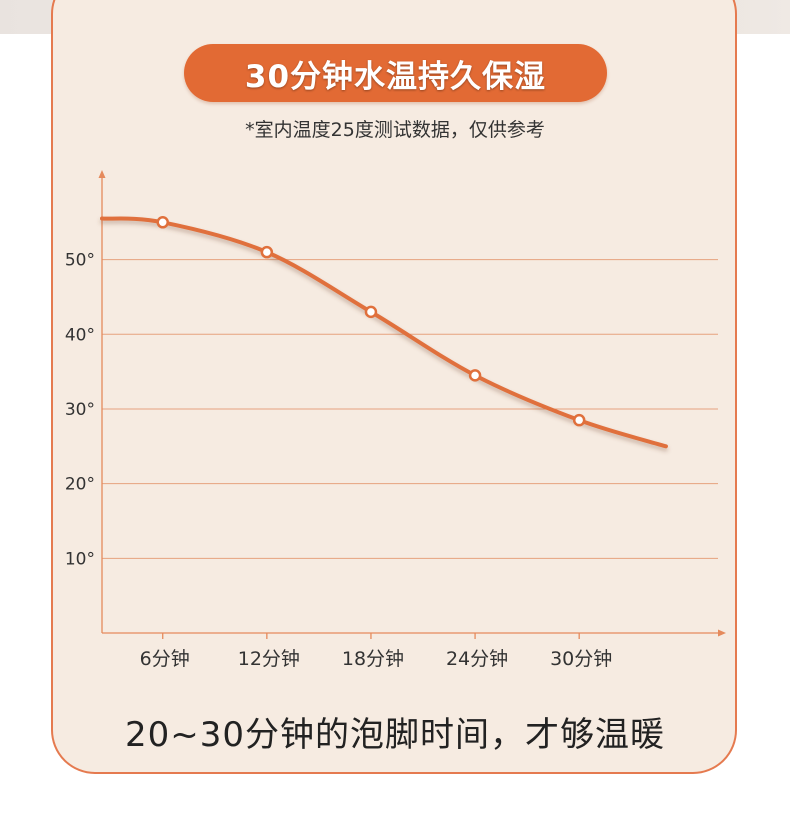  What do you see at coordinates (165, 659) in the screenshot?
I see `x-tick-label: 6分钟` at bounding box center [165, 659].